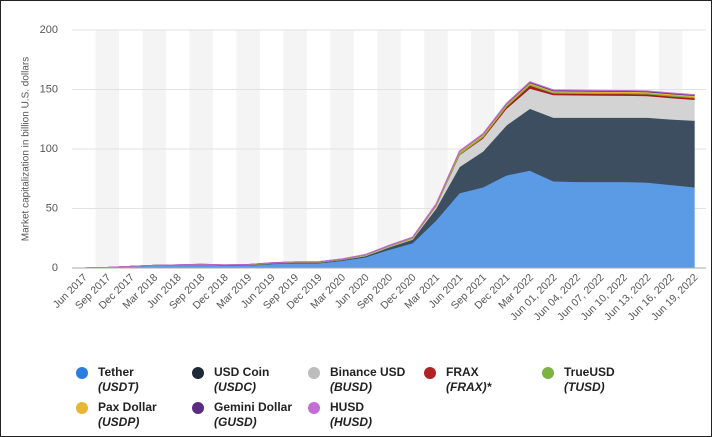  I want to click on legend-label: HUSD, so click(347, 407).